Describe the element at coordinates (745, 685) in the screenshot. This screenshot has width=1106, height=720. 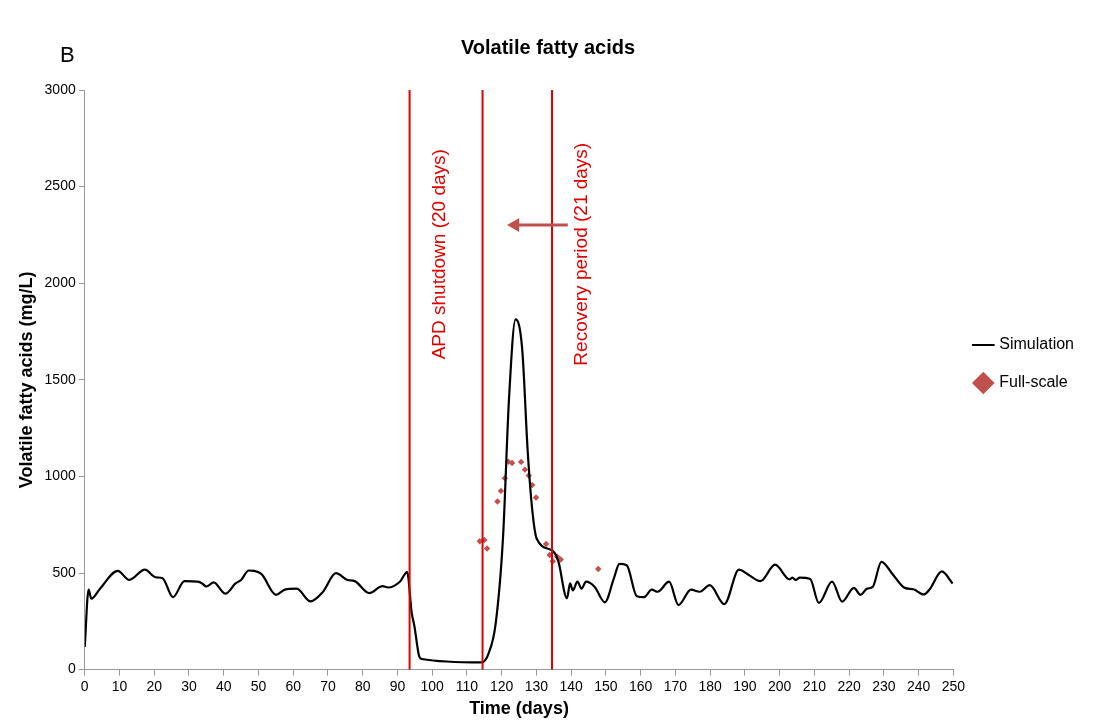
I see `x-tick-label: 190` at that location.